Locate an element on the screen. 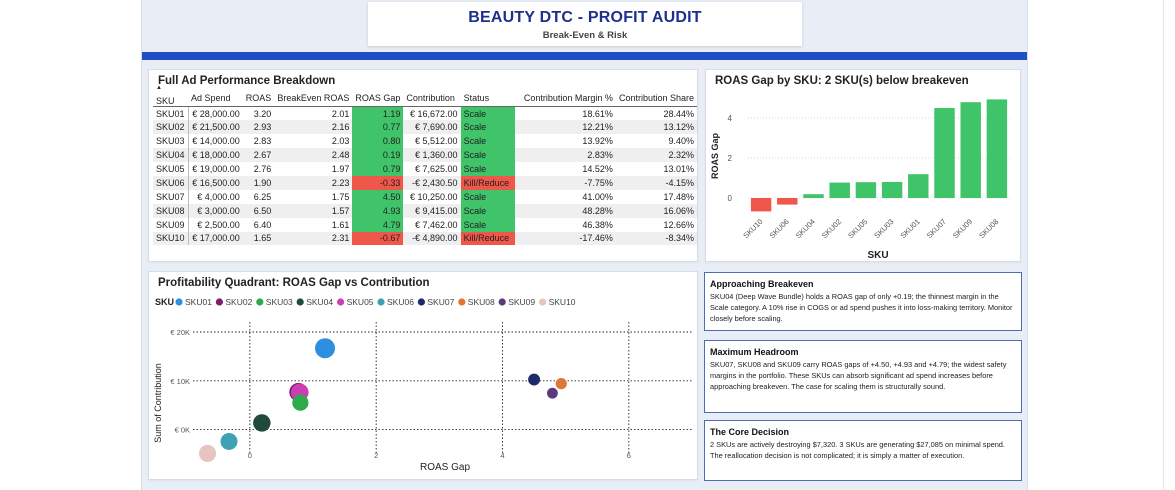 This screenshot has height=490, width=1175. table-cell: 48.28% is located at coordinates (565, 210).